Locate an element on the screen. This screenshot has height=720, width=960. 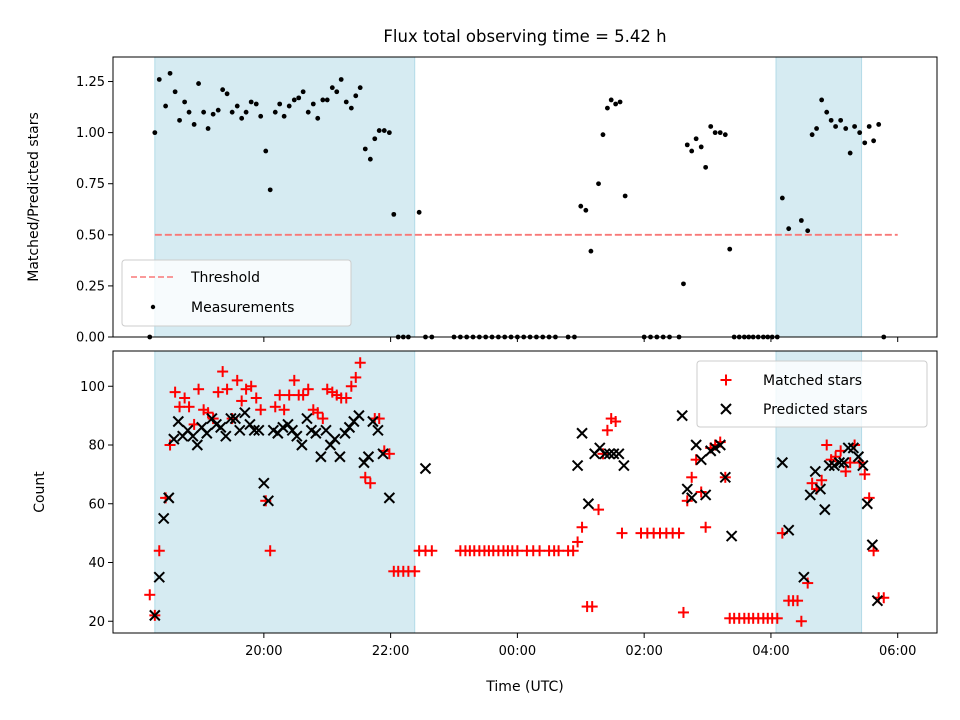
x-tick-label: 20:00 is located at coordinates (263, 651).